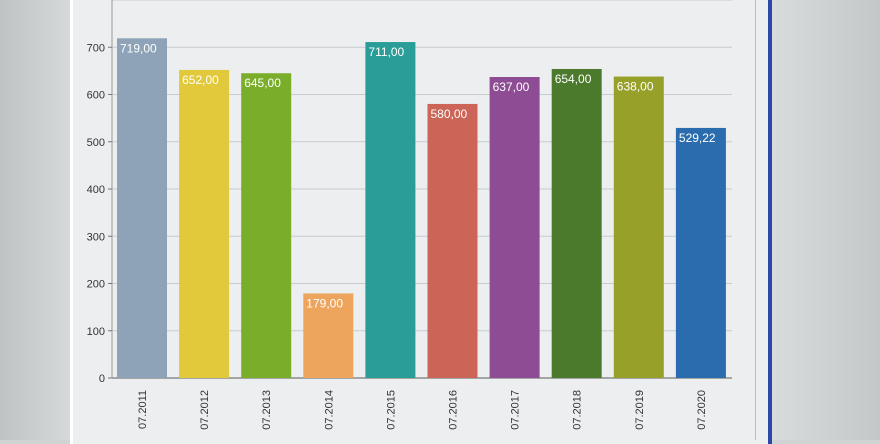 The height and width of the screenshot is (444, 880). What do you see at coordinates (205, 410) in the screenshot?
I see `x-tick-label: 07.2012` at bounding box center [205, 410].